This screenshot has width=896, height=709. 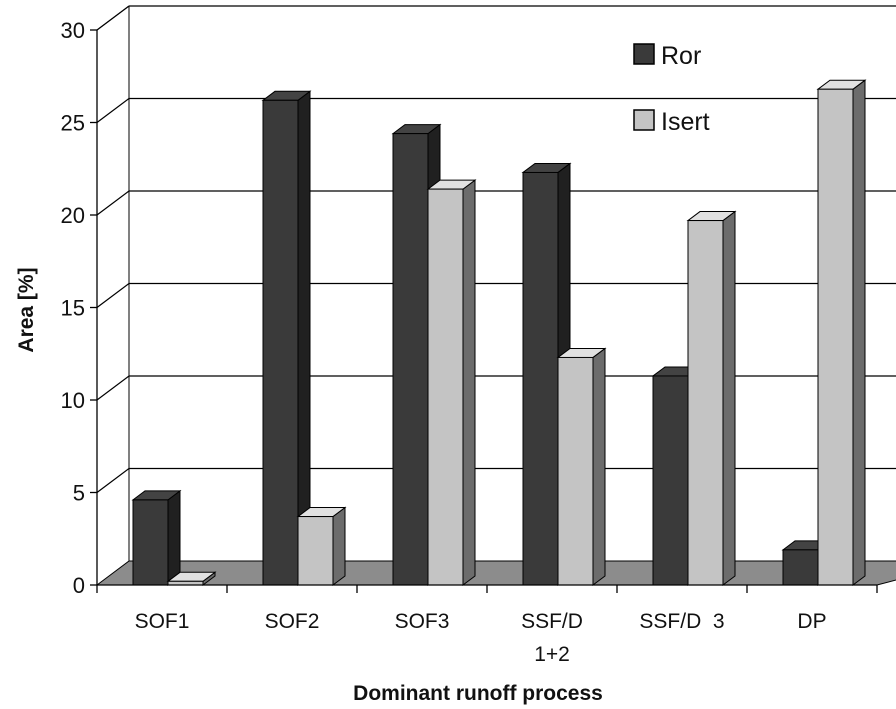 What do you see at coordinates (73, 123) in the screenshot?
I see `y-tick-label: 25` at bounding box center [73, 123].